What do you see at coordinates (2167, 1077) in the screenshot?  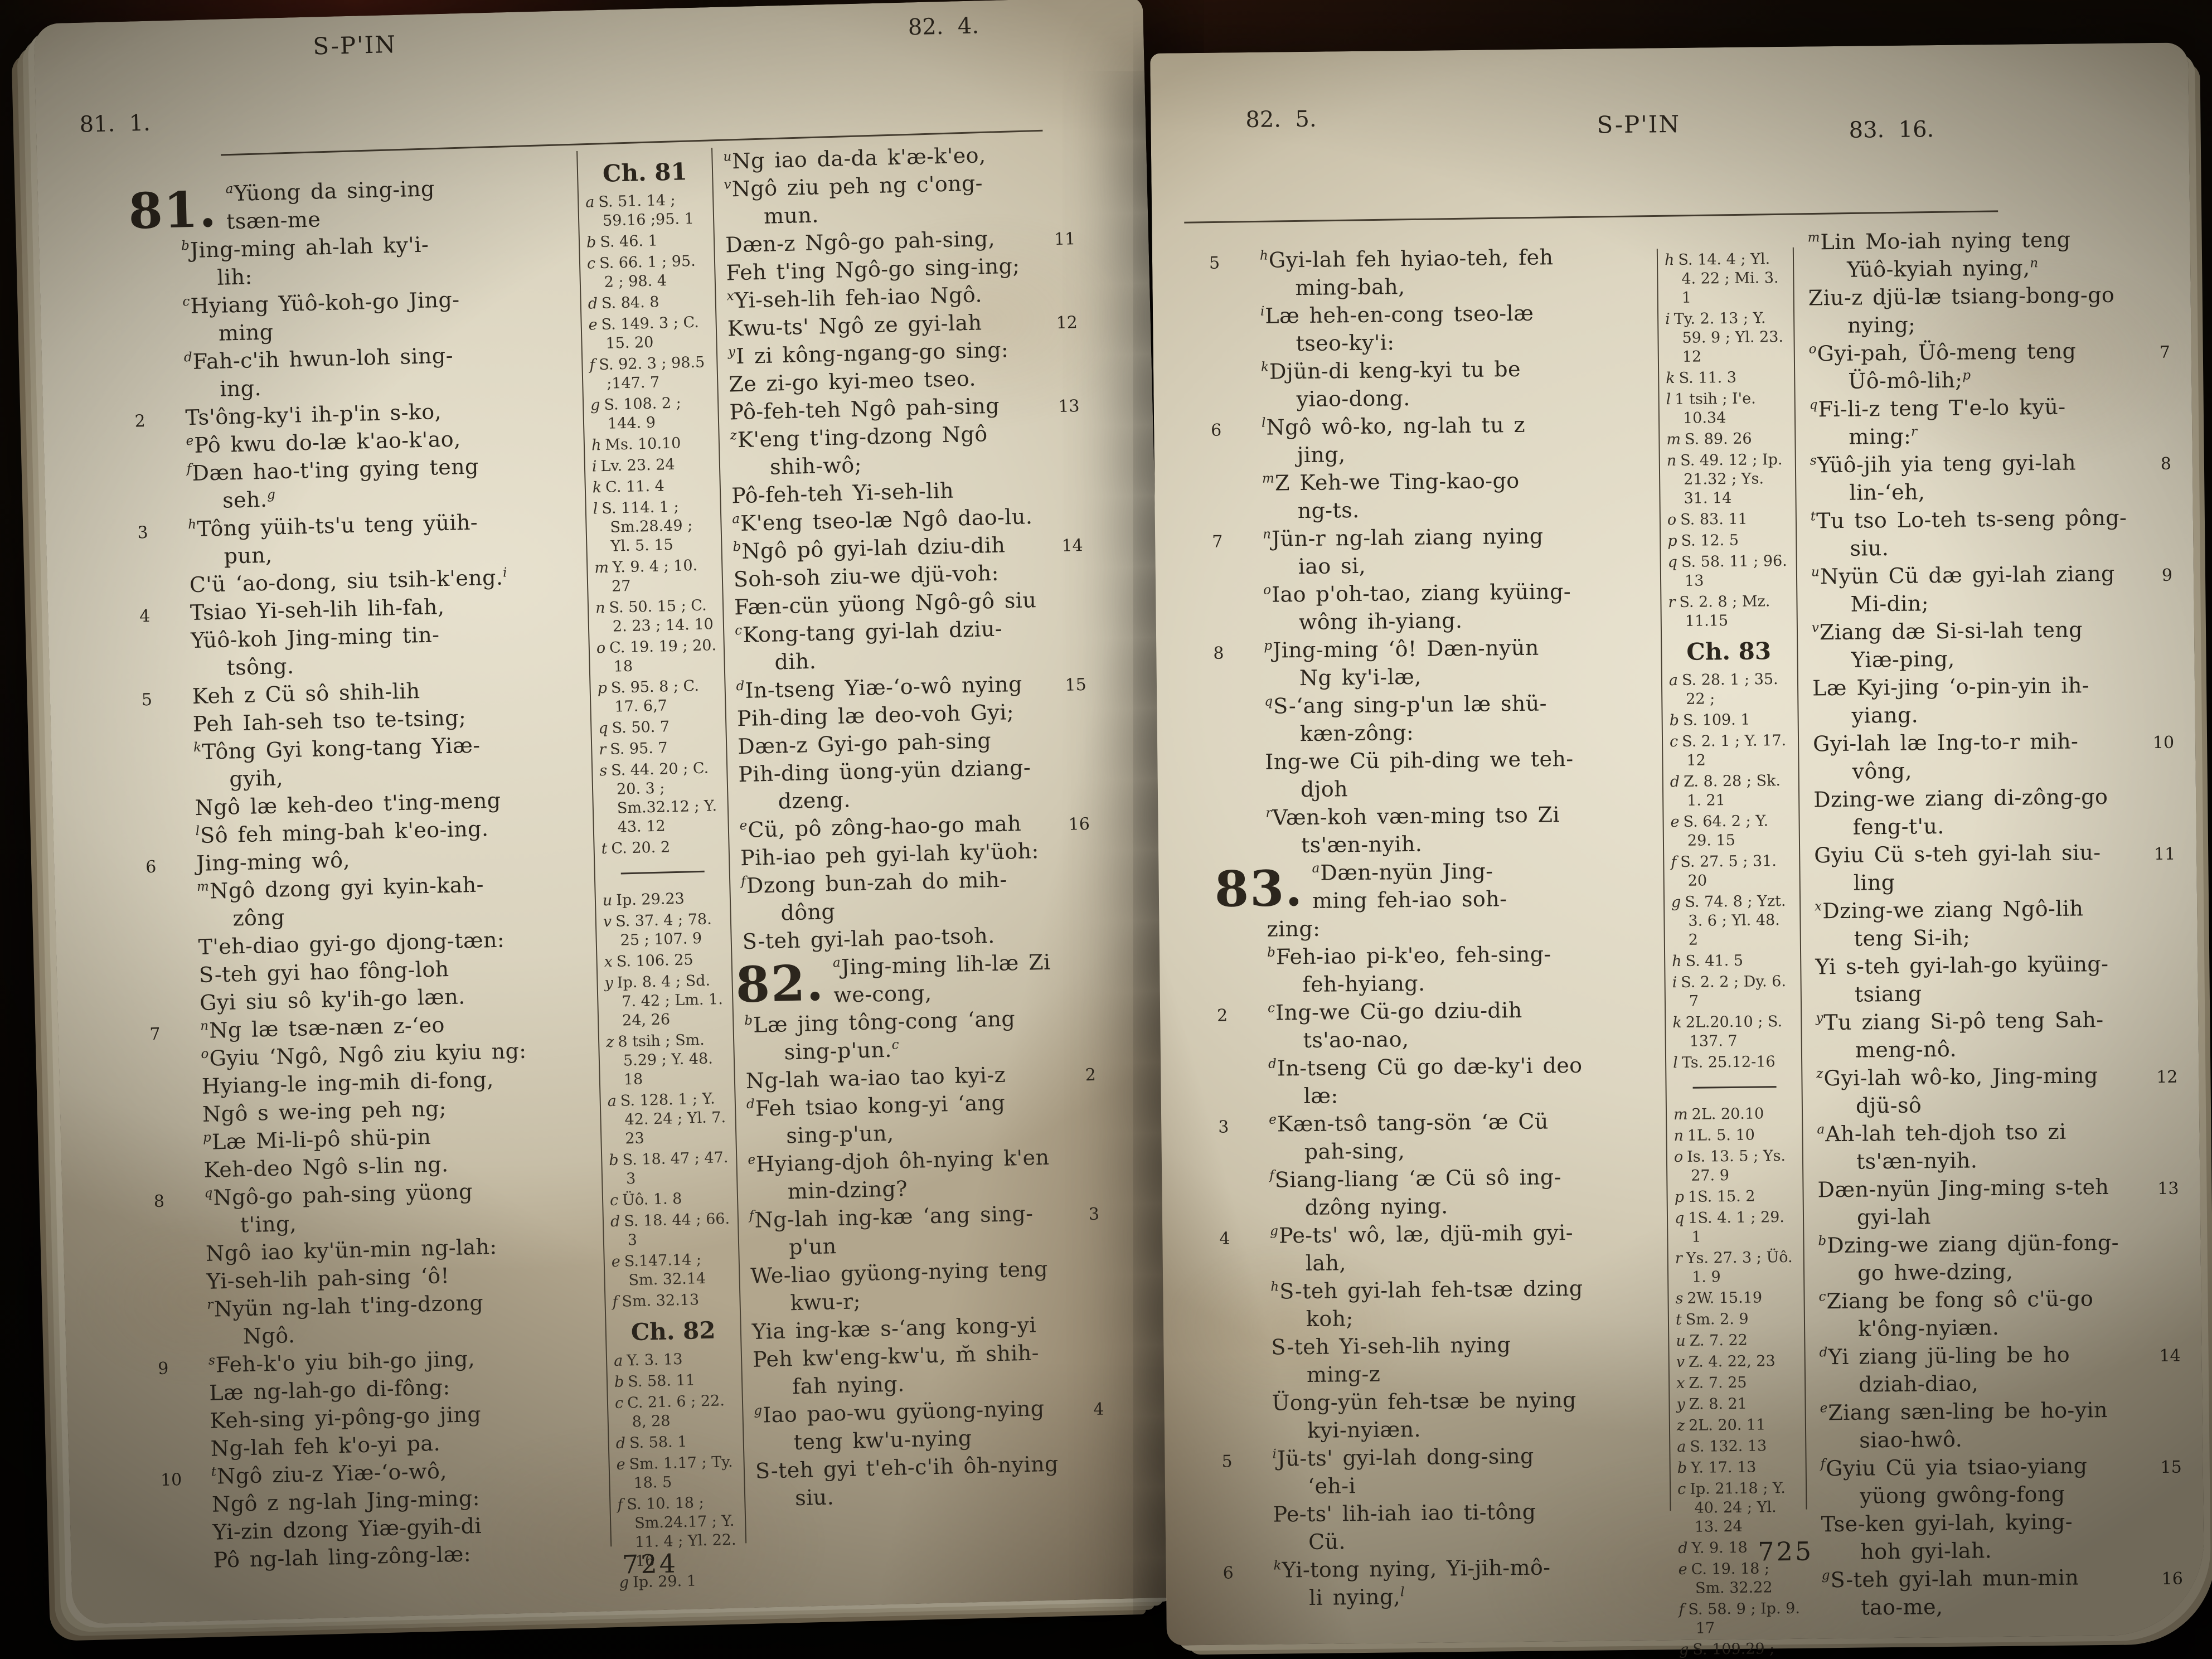 I see `verse-number: 12` at bounding box center [2167, 1077].